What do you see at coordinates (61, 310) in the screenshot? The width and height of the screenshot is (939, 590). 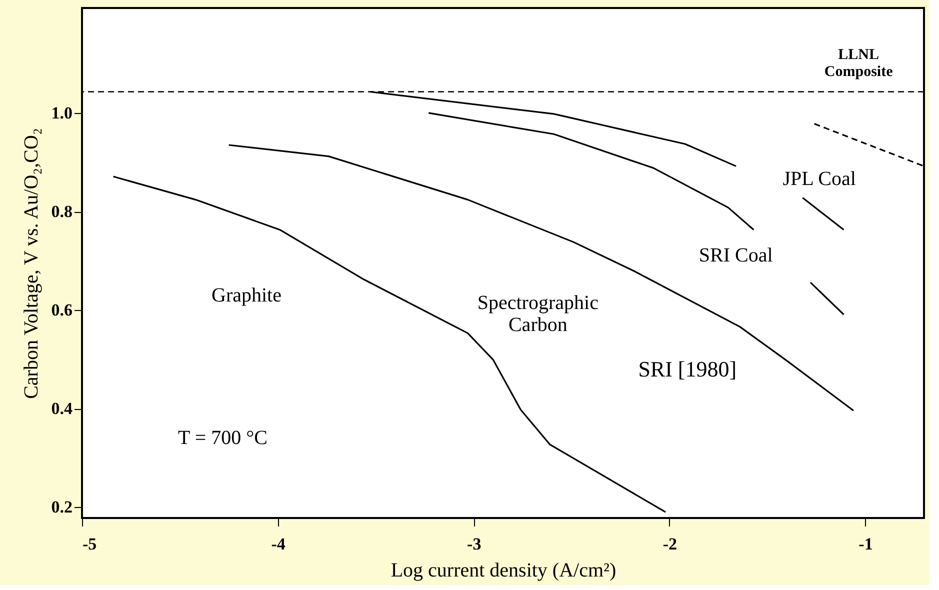 I see `y-tick-label: 0.6` at bounding box center [61, 310].